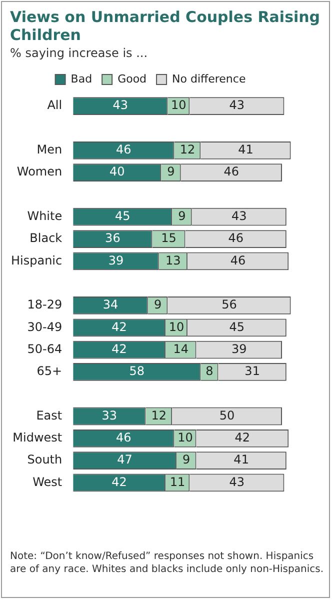 Image resolution: width=333 pixels, height=601 pixels. Describe the element at coordinates (49, 371) in the screenshot. I see `y-tick-label: 65+` at that location.